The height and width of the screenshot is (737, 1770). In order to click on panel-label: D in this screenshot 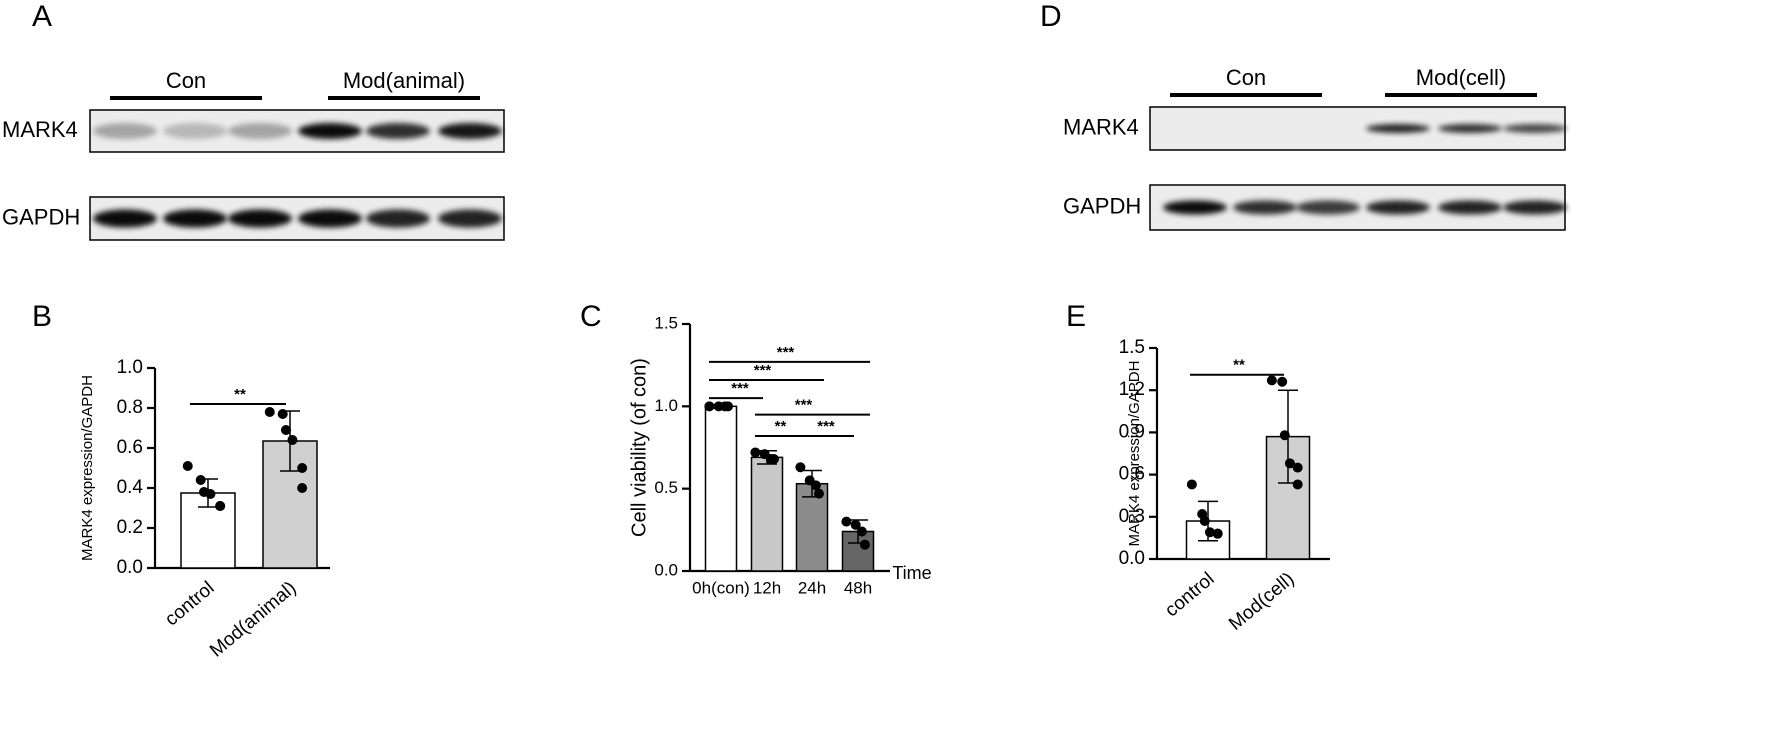, I will do `click(1051, 16)`.